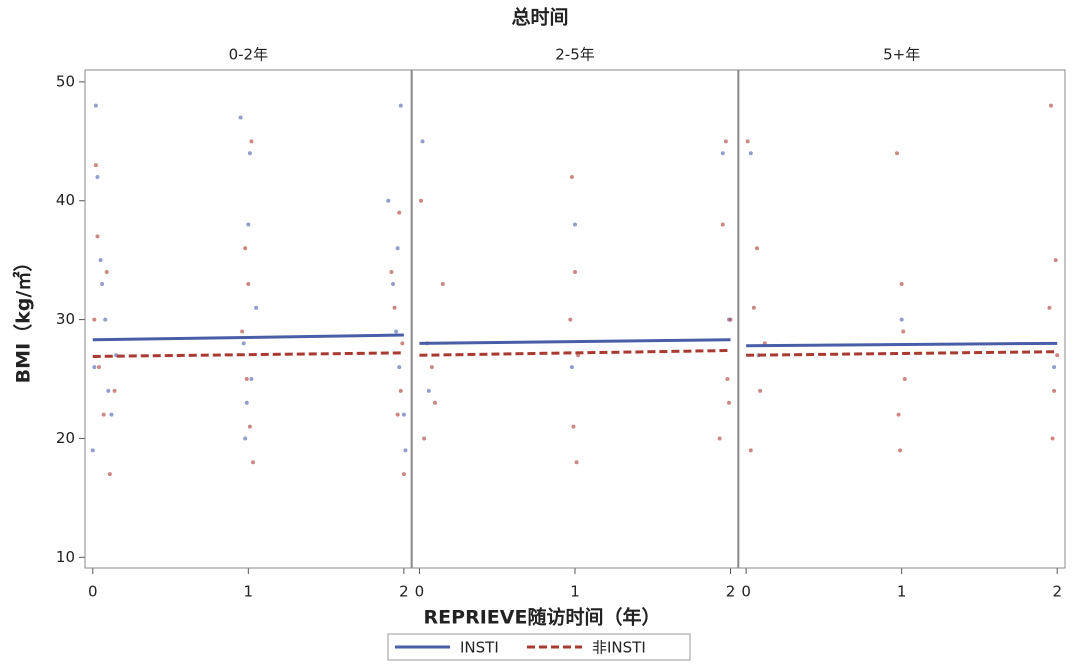 The height and width of the screenshot is (667, 1080). I want to click on y-axis-label: BMI（kg/㎡）, so click(23, 318).